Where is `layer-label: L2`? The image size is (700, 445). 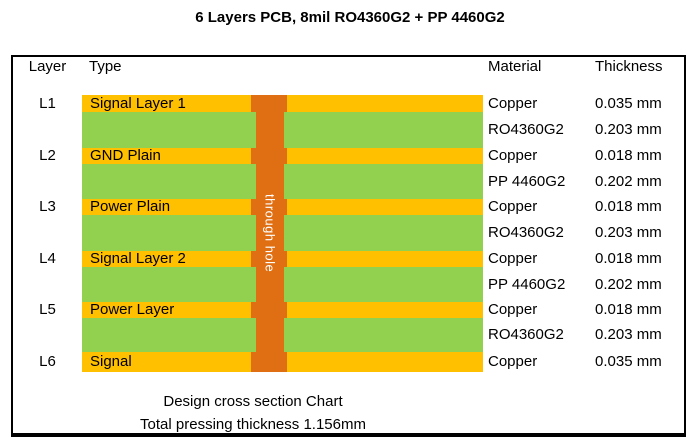
layer-label: L2 is located at coordinates (47, 155).